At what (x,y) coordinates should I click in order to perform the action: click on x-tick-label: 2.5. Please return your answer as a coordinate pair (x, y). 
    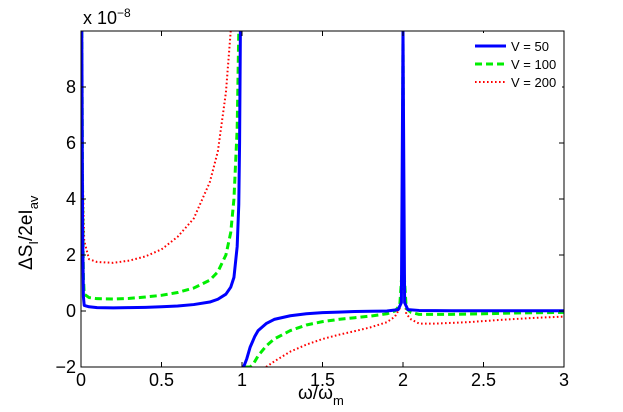
    Looking at the image, I should click on (483, 380).